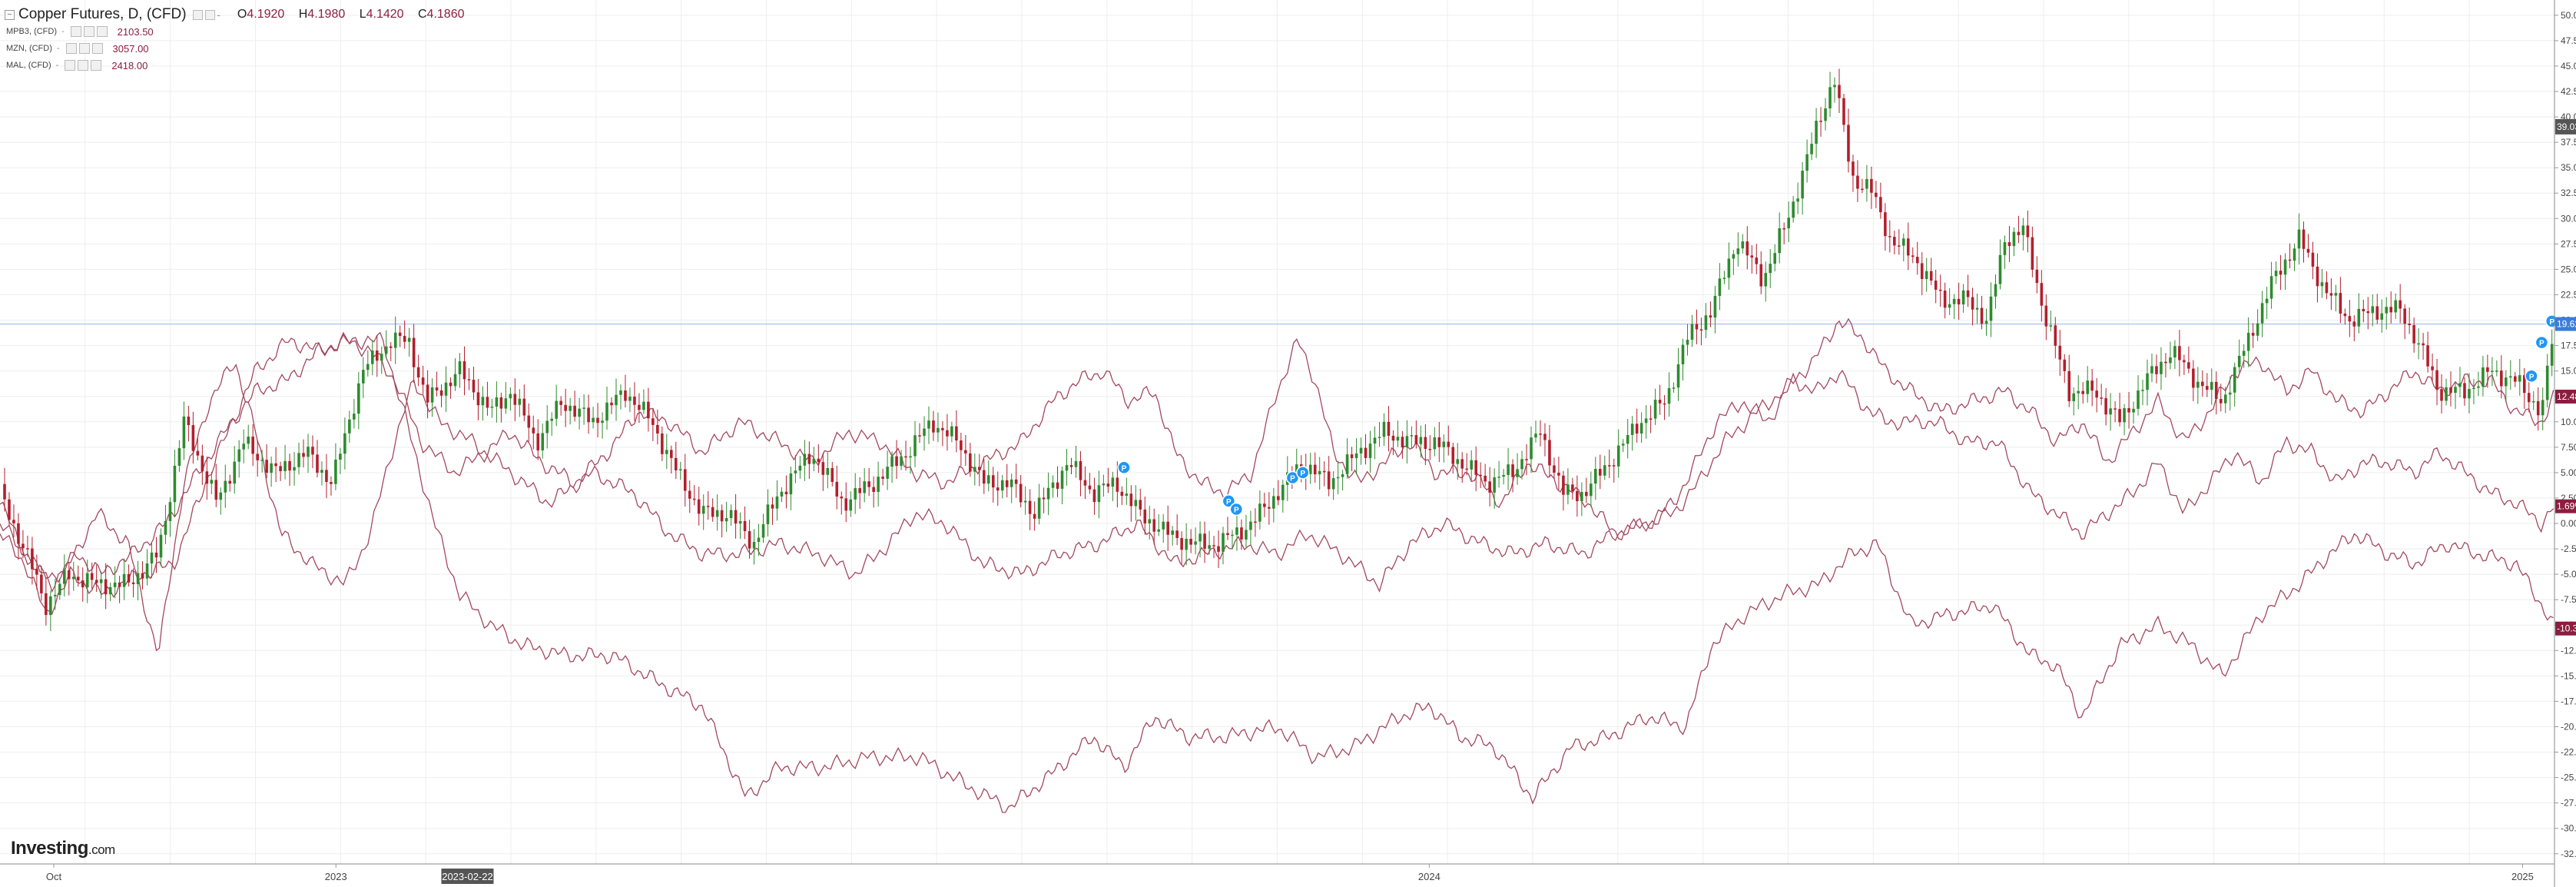 The height and width of the screenshot is (887, 2576). I want to click on y-tick-label: 17.50%, so click(2568, 346).